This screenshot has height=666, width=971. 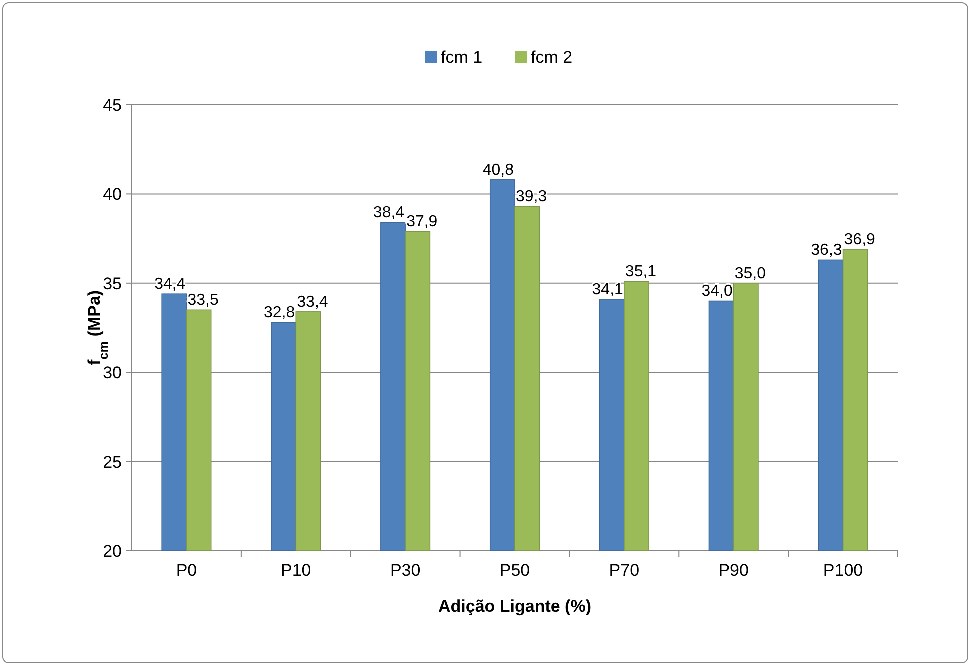 What do you see at coordinates (389, 213) in the screenshot?
I see `data-label: 38,4` at bounding box center [389, 213].